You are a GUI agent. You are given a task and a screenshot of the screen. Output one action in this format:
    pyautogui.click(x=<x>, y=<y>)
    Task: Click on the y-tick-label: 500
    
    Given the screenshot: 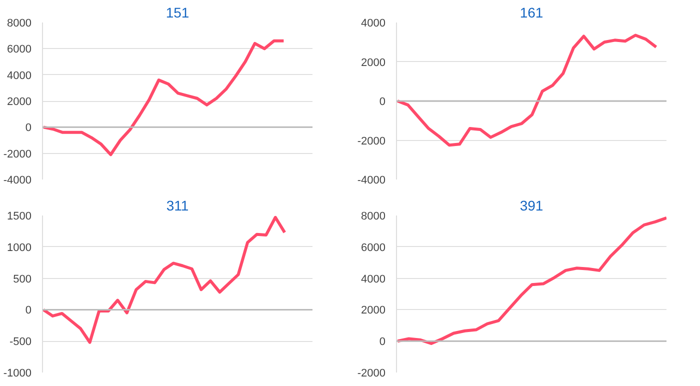 What is the action you would take?
    pyautogui.click(x=22, y=279)
    